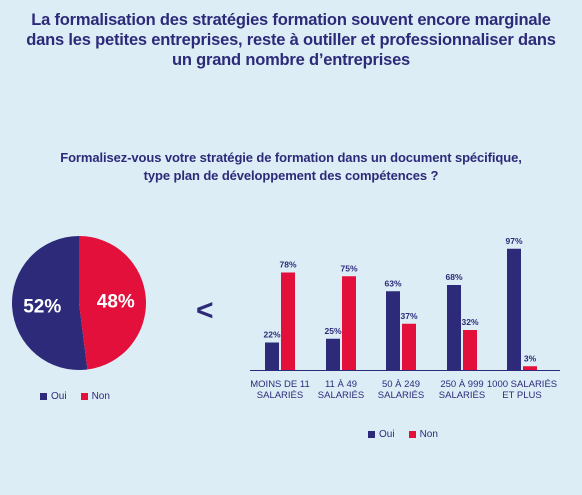  I want to click on pie-legend: Oui Non, so click(75, 396).